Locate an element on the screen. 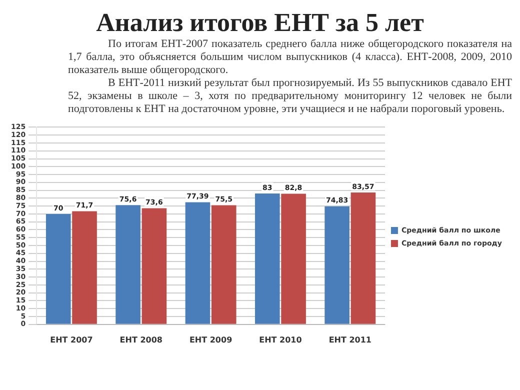 The height and width of the screenshot is (390, 520). x-tick-label: ЕНТ 2007 is located at coordinates (71, 339).